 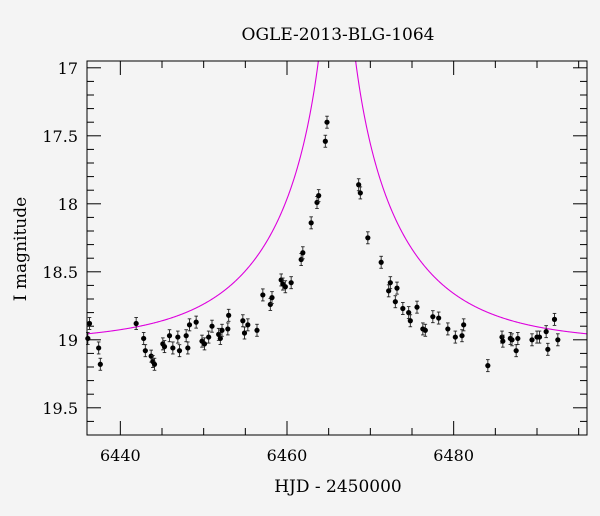 What do you see at coordinates (68, 340) in the screenshot?
I see `y-tick-label: 19` at bounding box center [68, 340].